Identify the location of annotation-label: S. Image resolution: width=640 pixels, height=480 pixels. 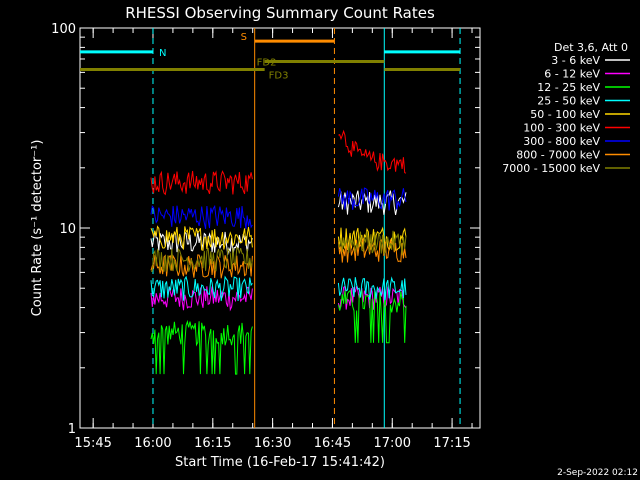
(244, 37).